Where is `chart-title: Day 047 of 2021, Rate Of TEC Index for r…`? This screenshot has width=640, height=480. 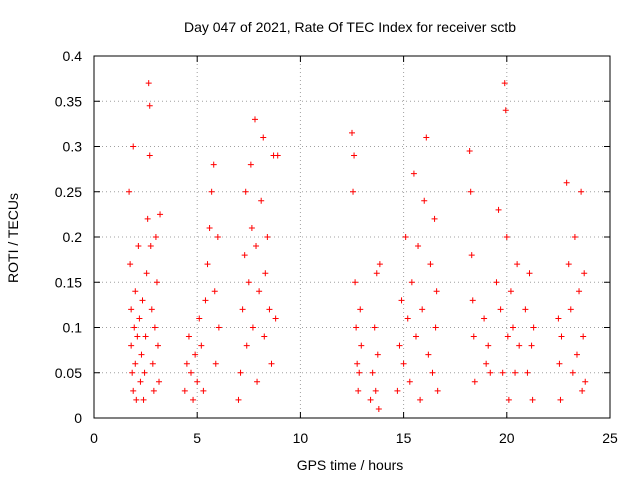 chart-title: Day 047 of 2021, Rate Of TEC Index for r… is located at coordinates (350, 27).